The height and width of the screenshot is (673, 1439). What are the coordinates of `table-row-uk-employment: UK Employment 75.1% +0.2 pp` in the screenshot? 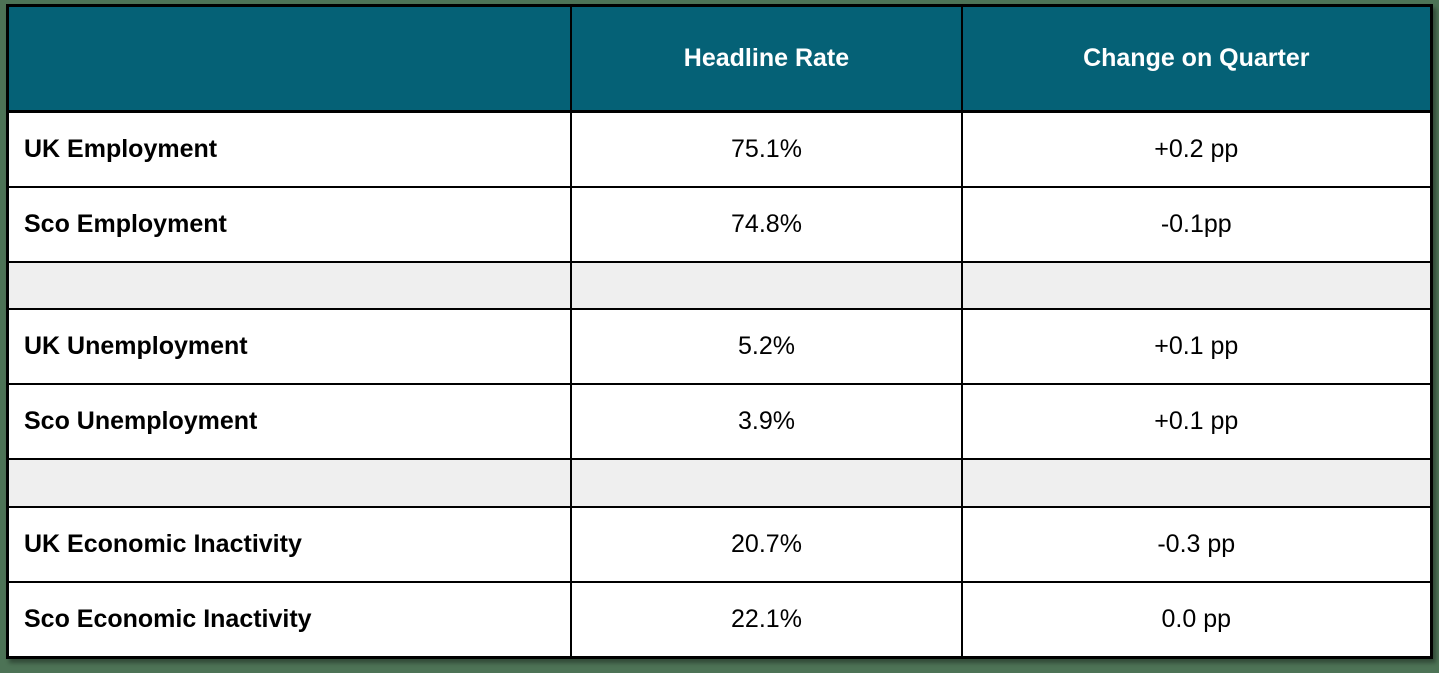 It's located at (719, 149).